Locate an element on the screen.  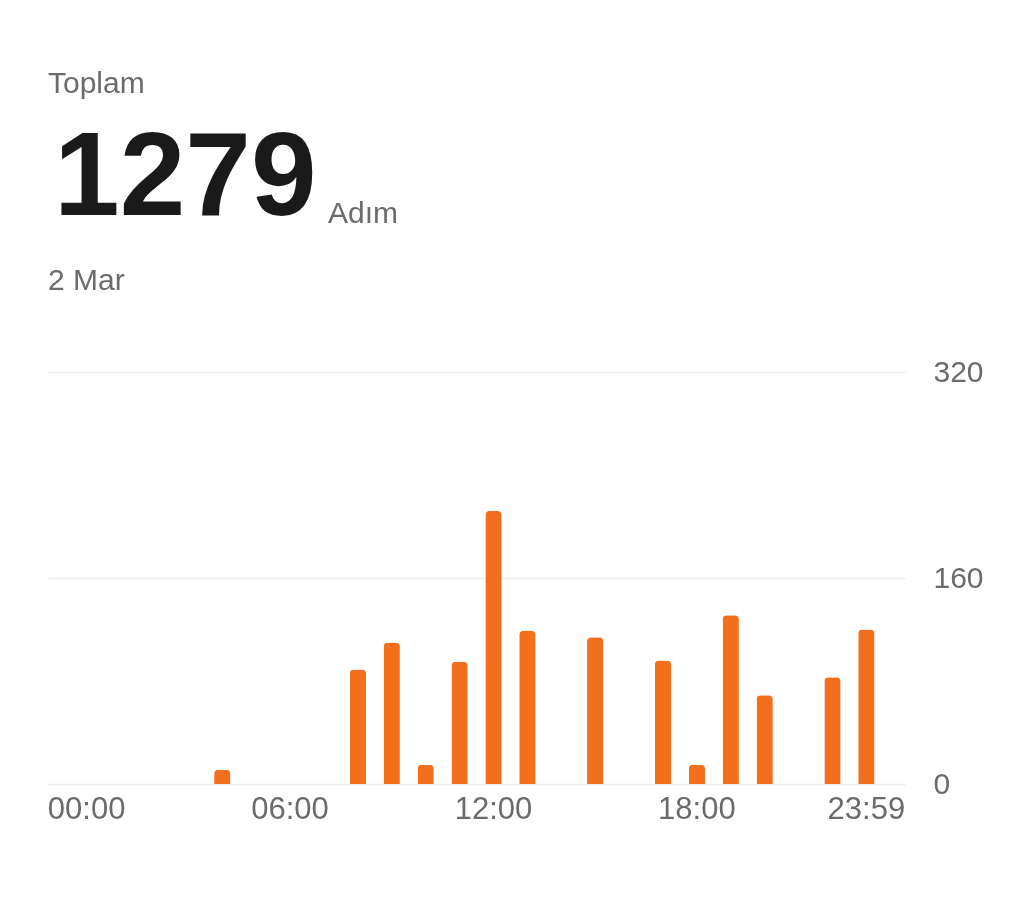
x-tick-label: 23:59 is located at coordinates (866, 808).